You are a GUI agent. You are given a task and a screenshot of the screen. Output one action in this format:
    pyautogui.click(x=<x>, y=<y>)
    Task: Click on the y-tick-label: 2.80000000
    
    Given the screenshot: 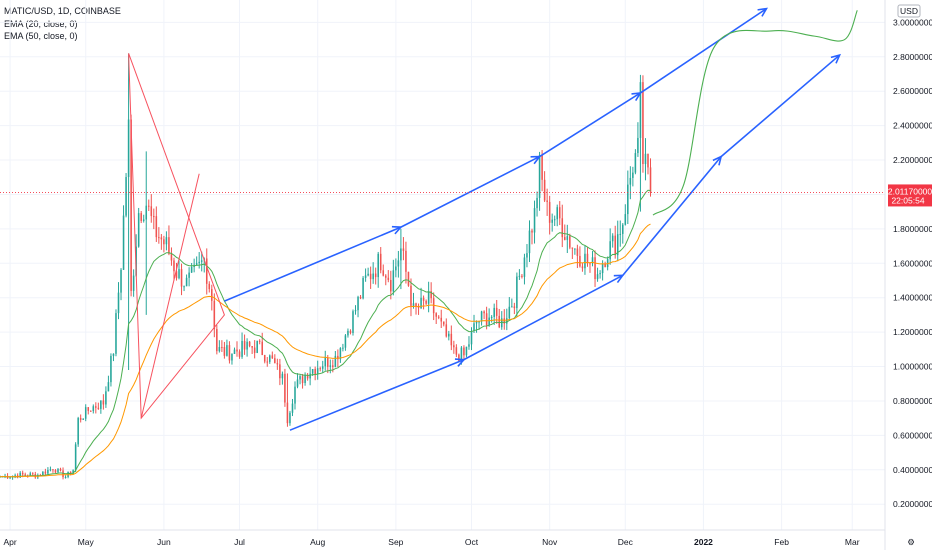 What is the action you would take?
    pyautogui.click(x=912, y=57)
    